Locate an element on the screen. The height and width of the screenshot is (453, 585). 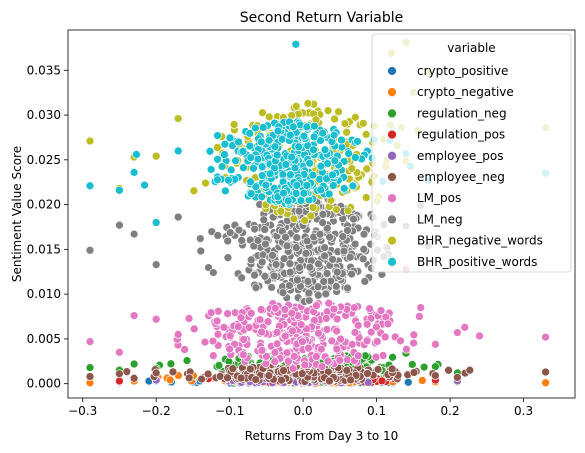
legend-title: variable is located at coordinates (471, 48).